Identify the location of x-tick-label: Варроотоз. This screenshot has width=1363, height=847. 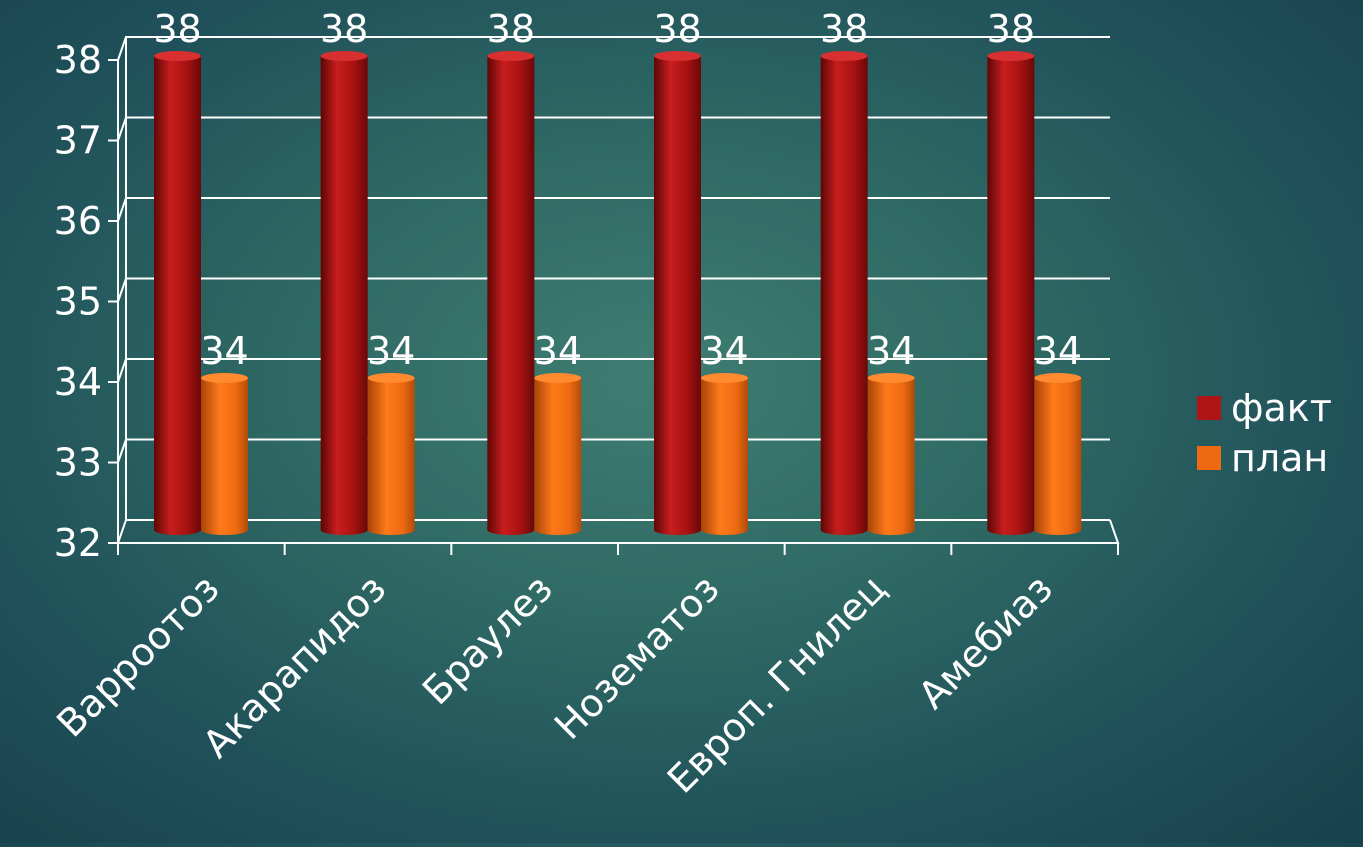
(137, 655).